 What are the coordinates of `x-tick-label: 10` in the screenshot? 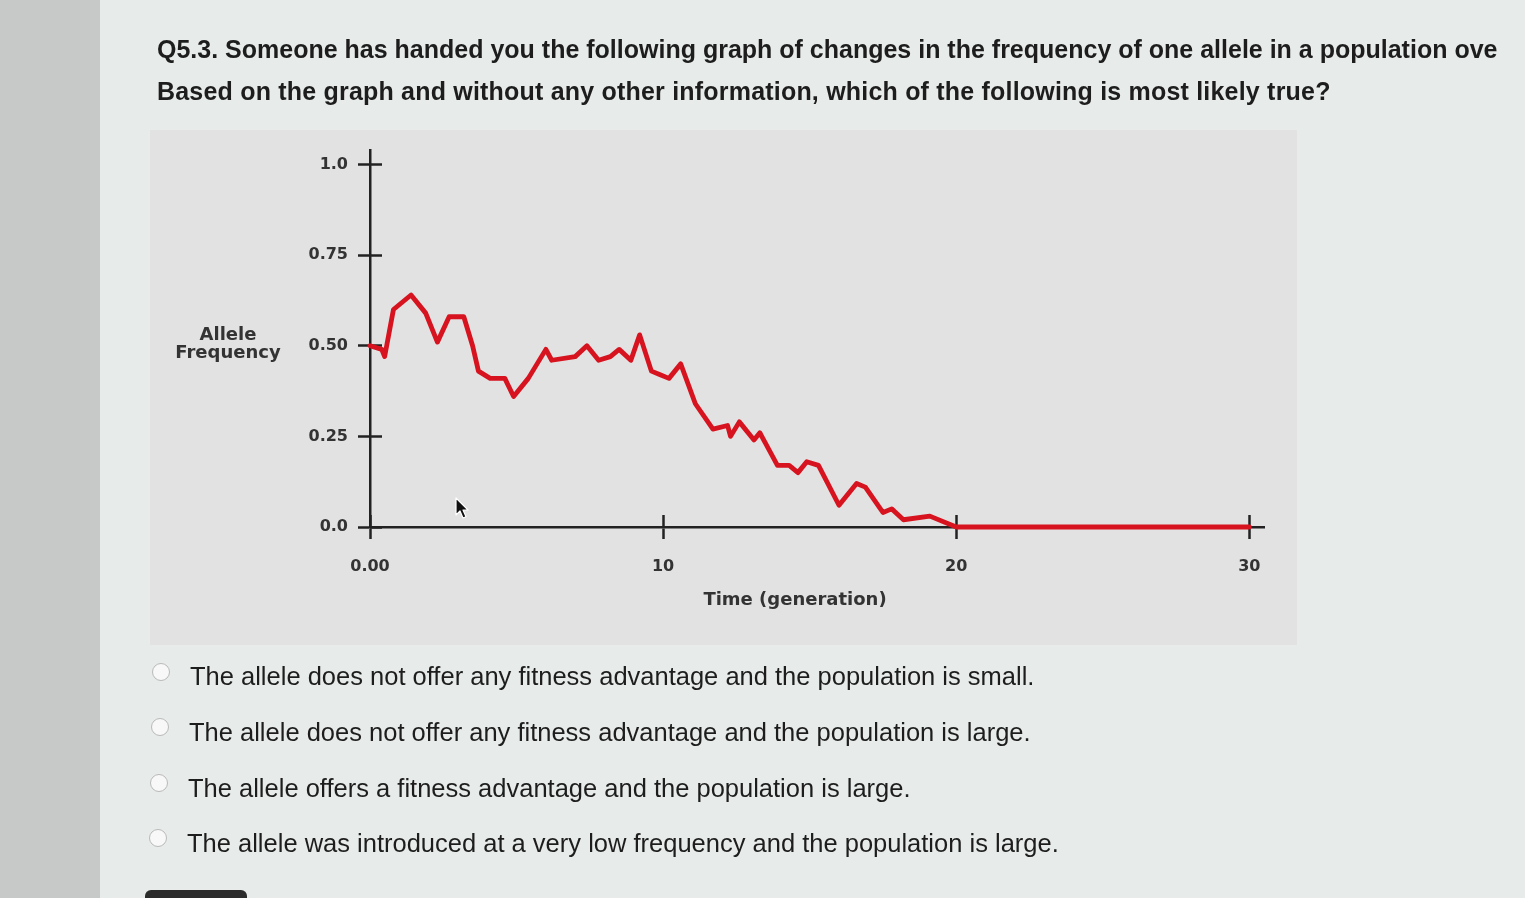 It's located at (663, 565).